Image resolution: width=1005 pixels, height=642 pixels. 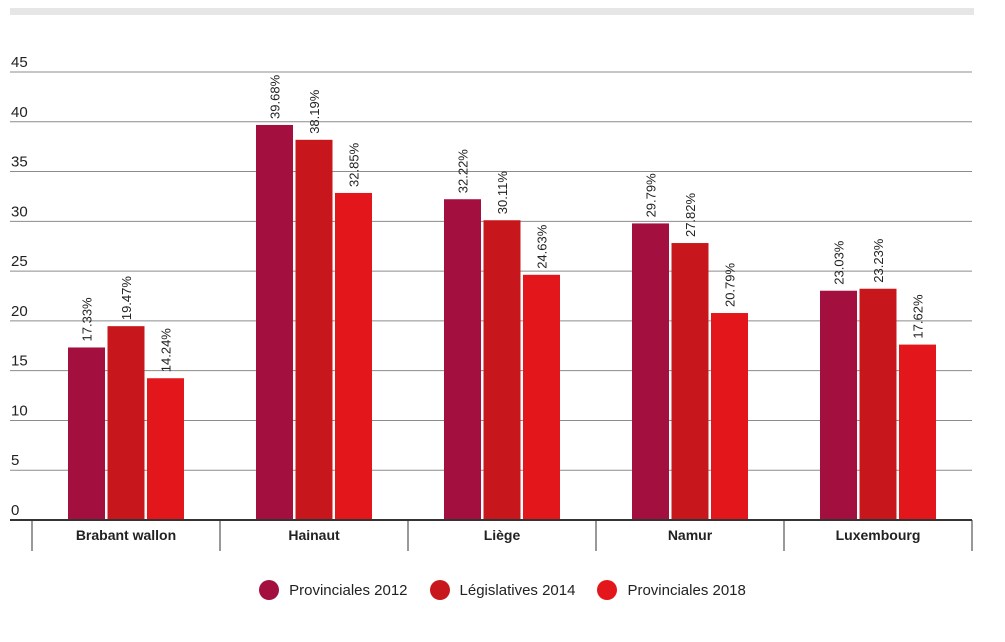 I want to click on legend-item: Provinciales 2012, so click(x=333, y=590).